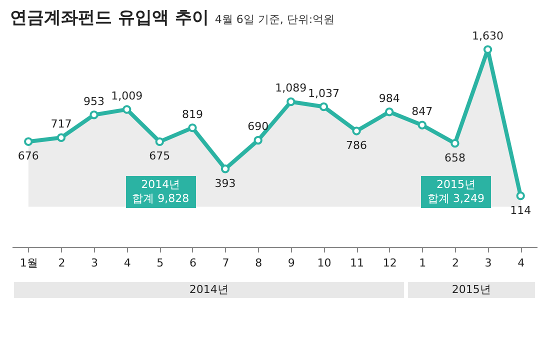  Describe the element at coordinates (455, 157) in the screenshot. I see `data-label: 658` at that location.